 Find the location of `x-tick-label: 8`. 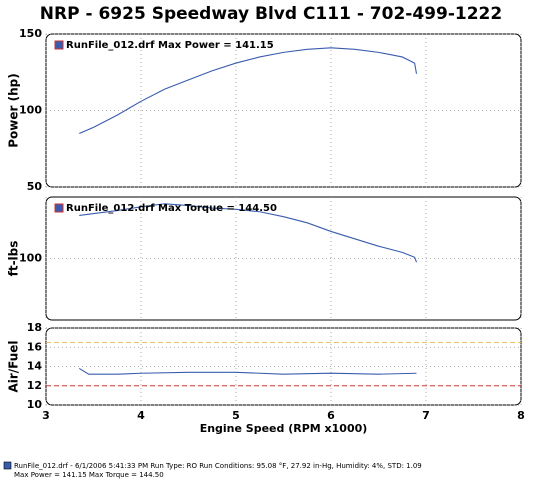

x-tick-label: 8 is located at coordinates (521, 415).